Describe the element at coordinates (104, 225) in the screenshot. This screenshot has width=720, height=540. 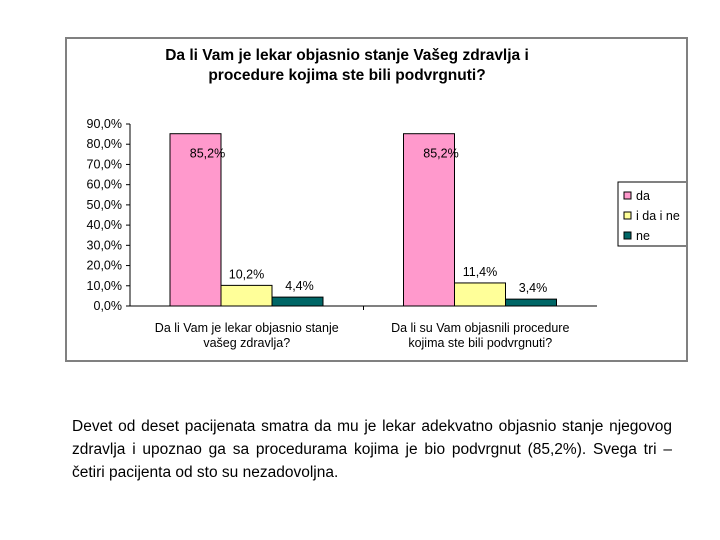
I see `y-tick-label: 40,0%` at that location.